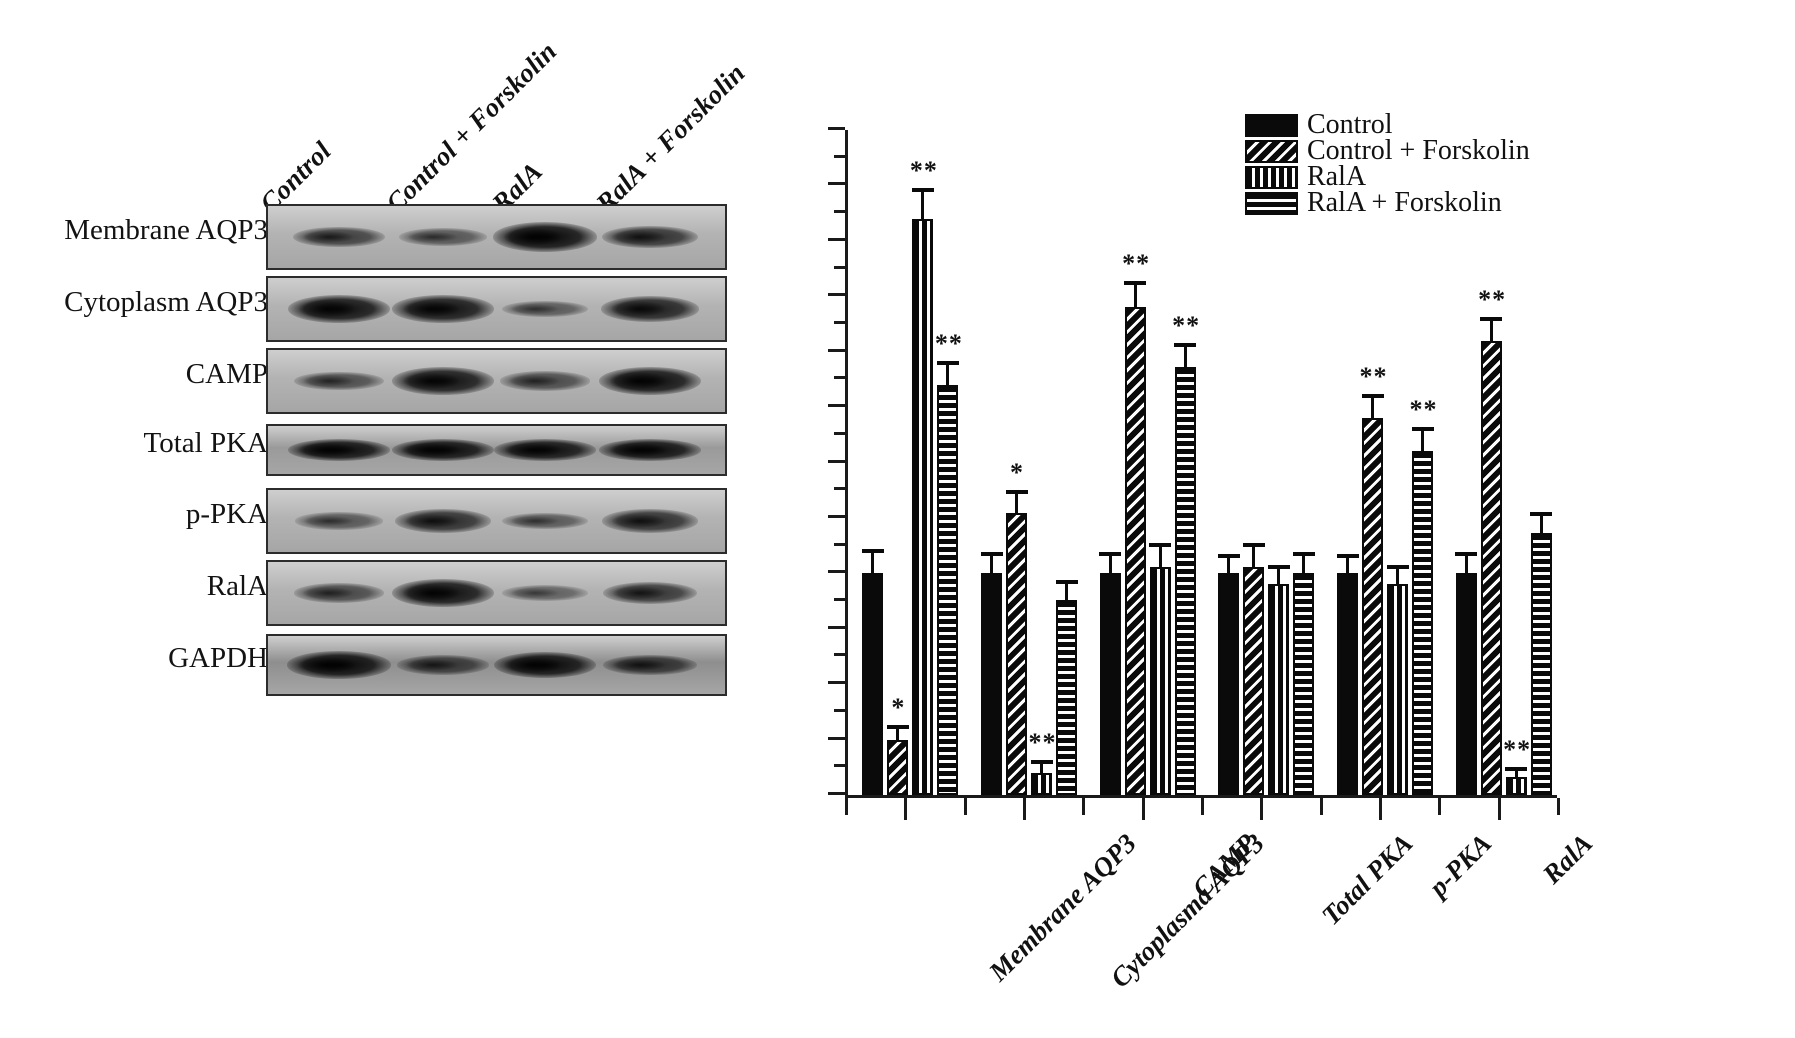  I want to click on bar-rala-control-forskolin, so click(1491, 567).